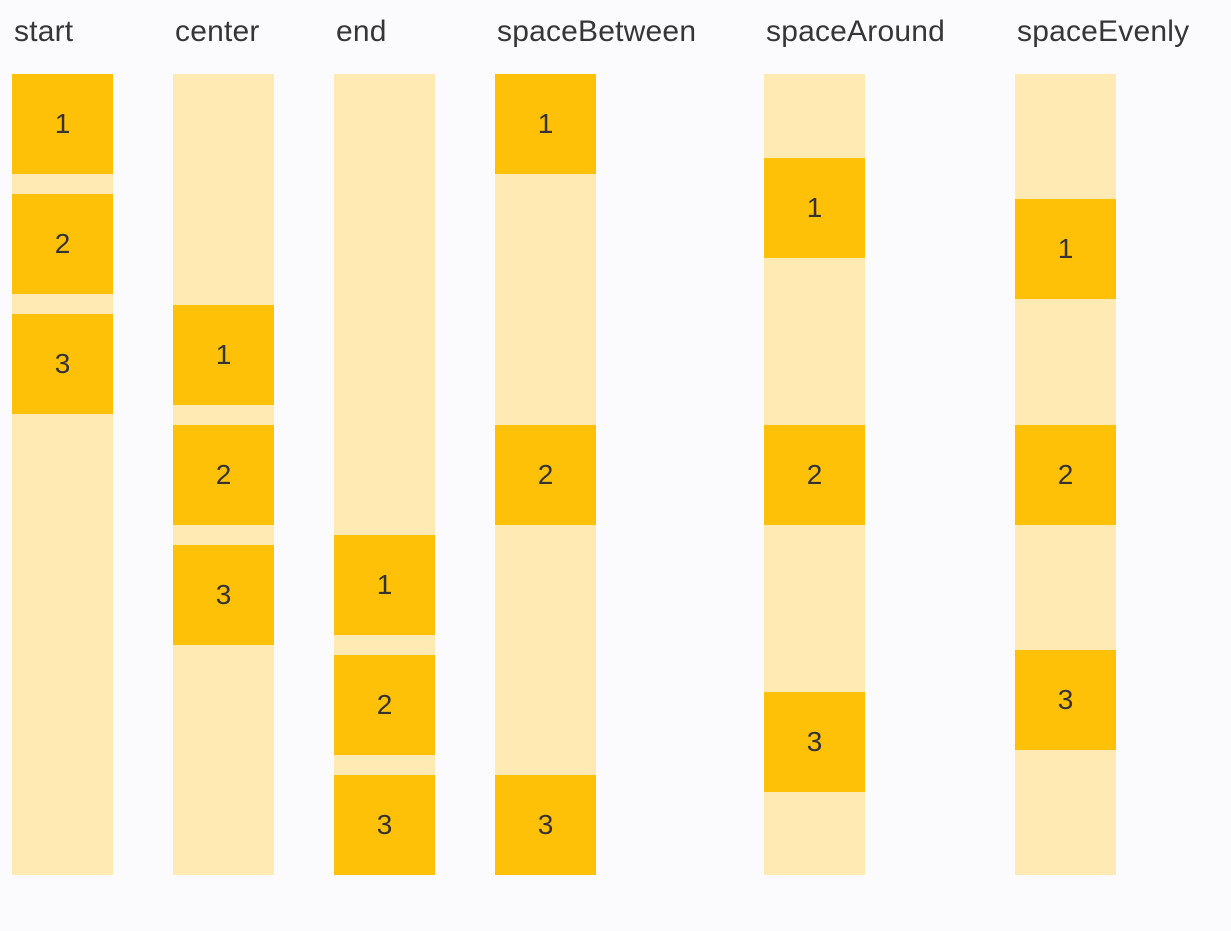  Describe the element at coordinates (597, 31) in the screenshot. I see `column-label-space-between: spaceBetween` at that location.